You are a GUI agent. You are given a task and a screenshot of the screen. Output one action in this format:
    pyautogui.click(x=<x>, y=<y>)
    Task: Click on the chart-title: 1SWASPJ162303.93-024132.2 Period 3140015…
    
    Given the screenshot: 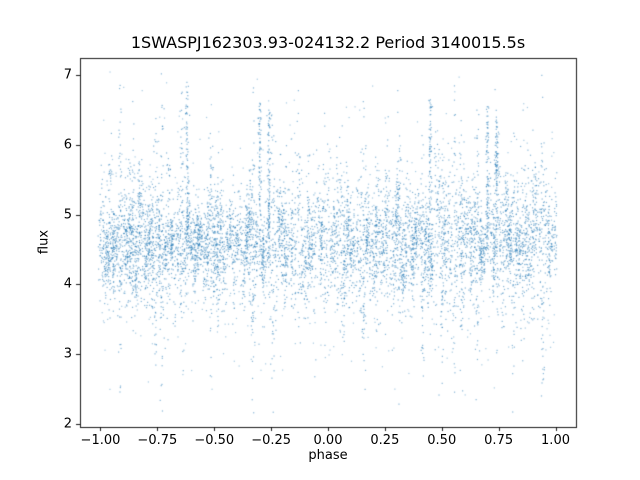 What is the action you would take?
    pyautogui.click(x=328, y=42)
    